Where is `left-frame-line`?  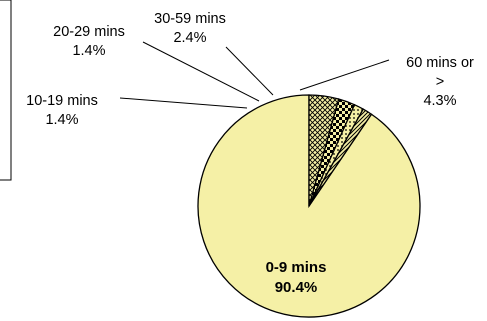 left-frame-line is located at coordinates (6, 90).